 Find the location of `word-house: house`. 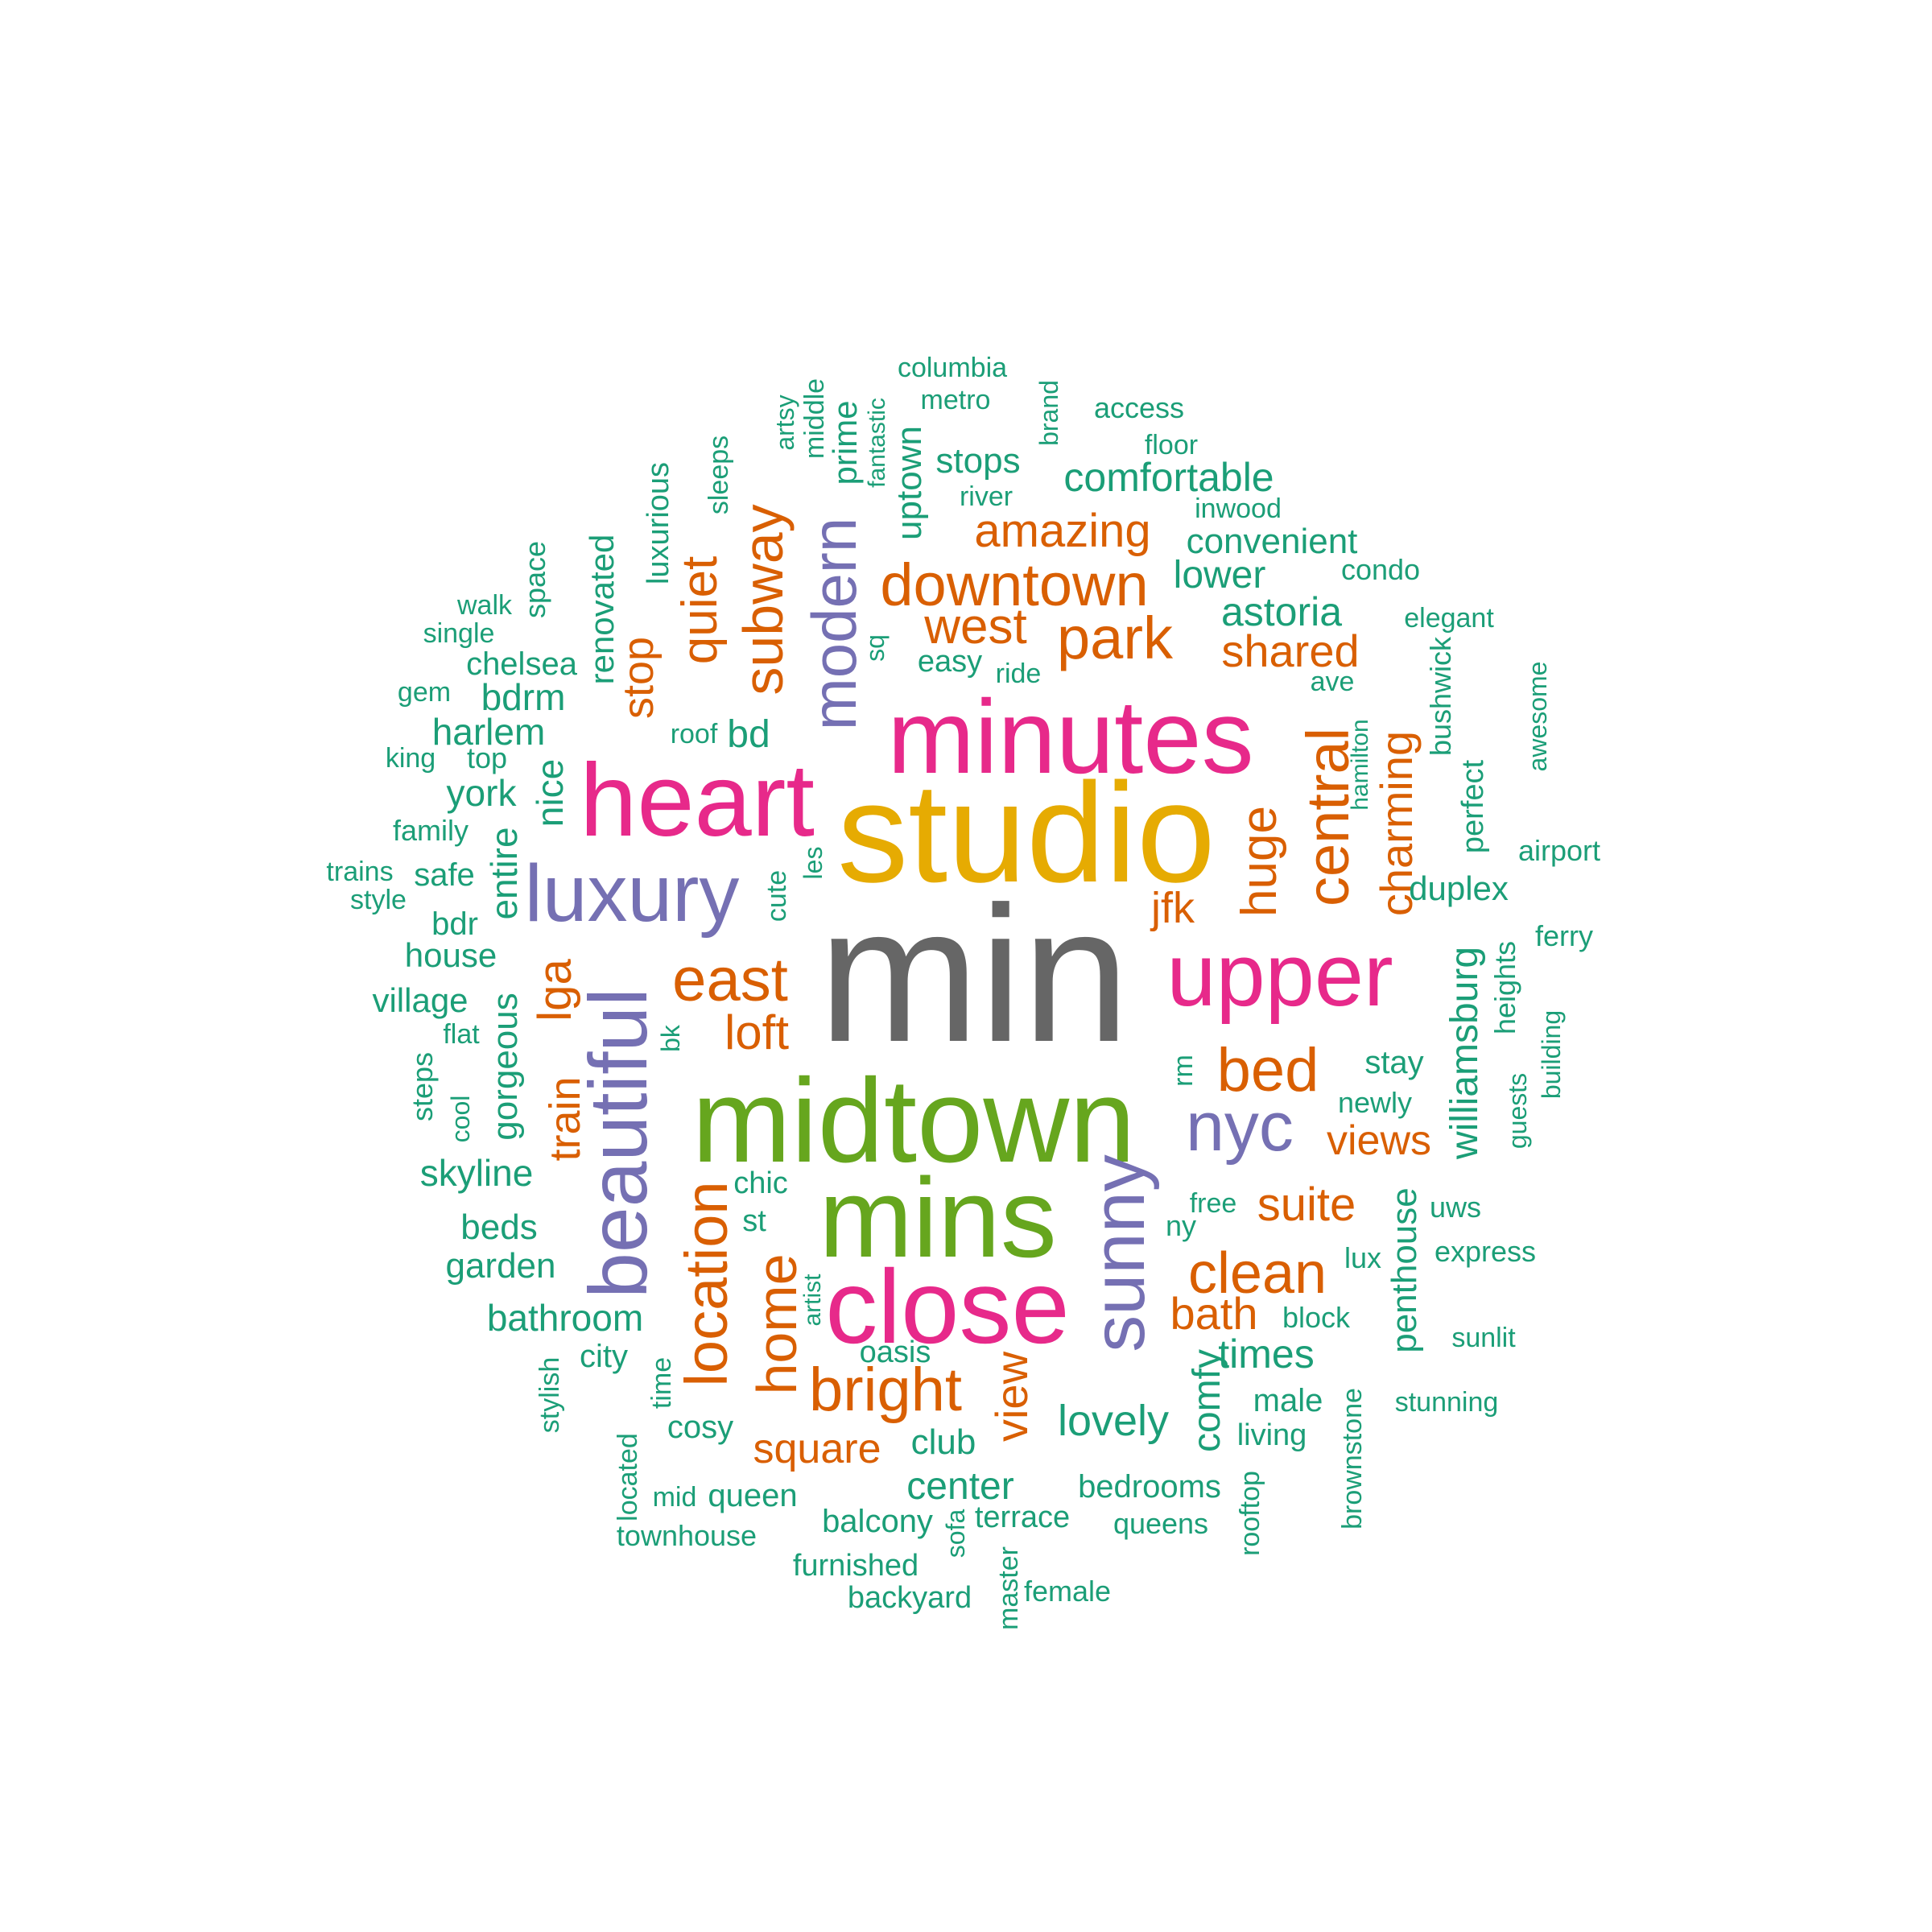

word-house: house is located at coordinates (450, 955).